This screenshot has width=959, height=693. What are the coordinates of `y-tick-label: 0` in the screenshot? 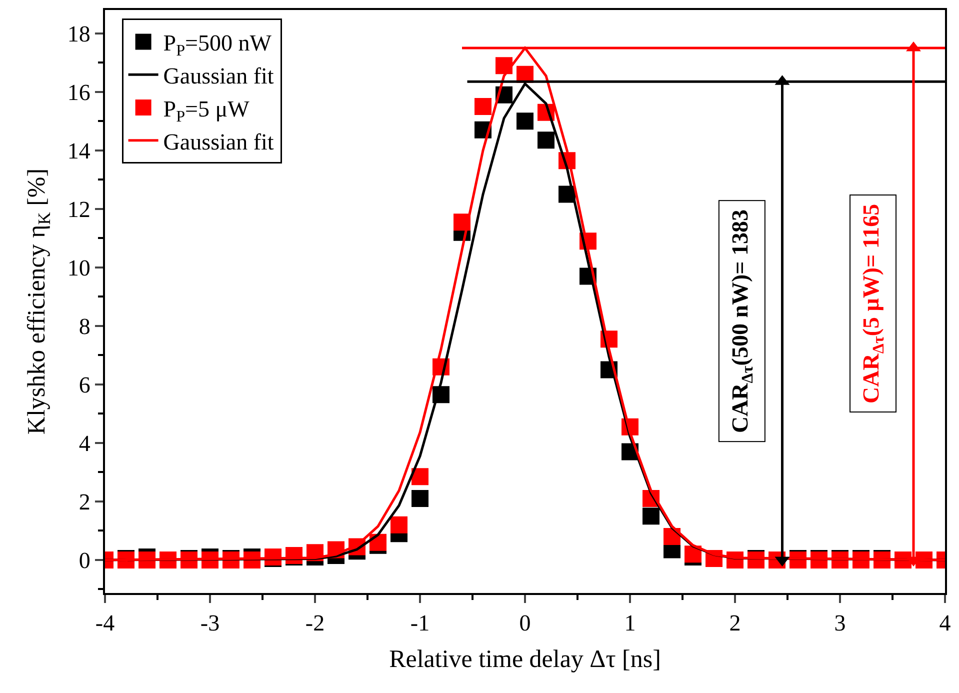 It's located at (84, 560).